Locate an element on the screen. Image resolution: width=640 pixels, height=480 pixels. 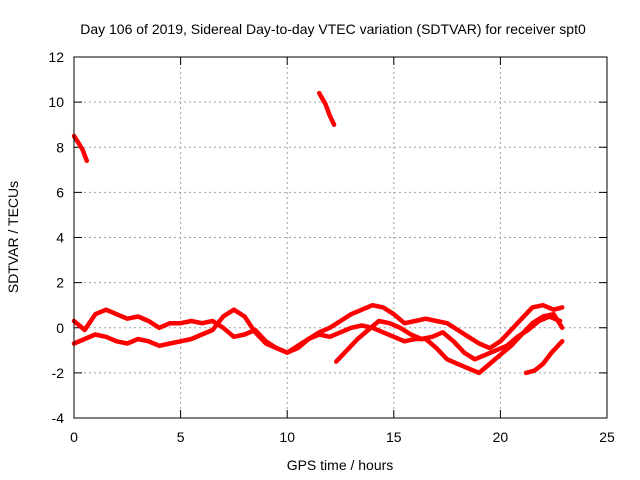
y-tick-label: 8 is located at coordinates (60, 147).